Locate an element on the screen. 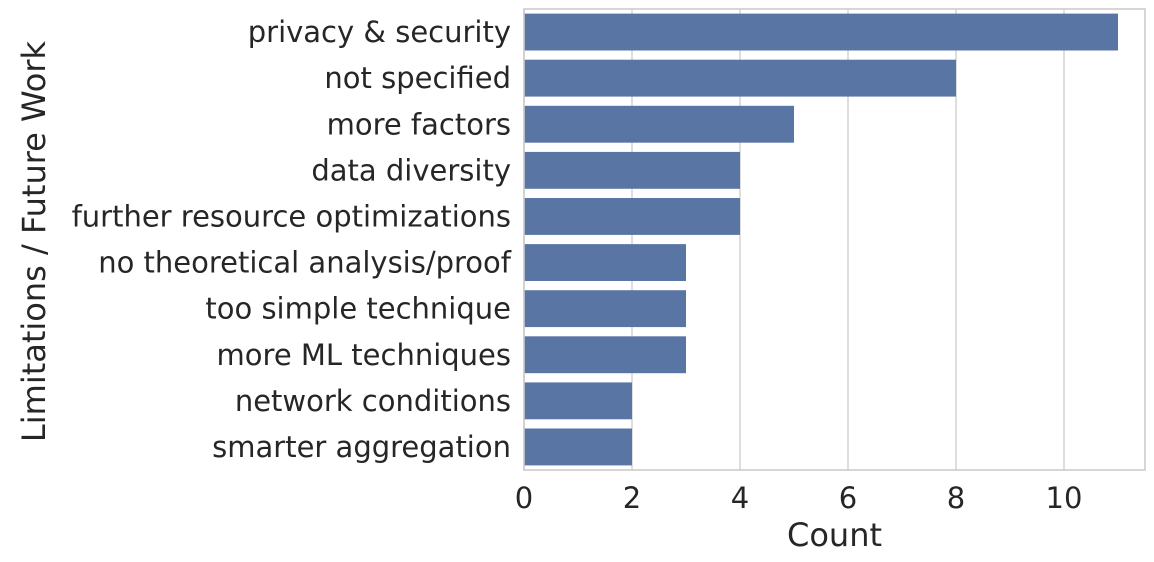 This screenshot has height=562, width=1154. y-axis-title: Limitations / Future Work is located at coordinates (34, 241).